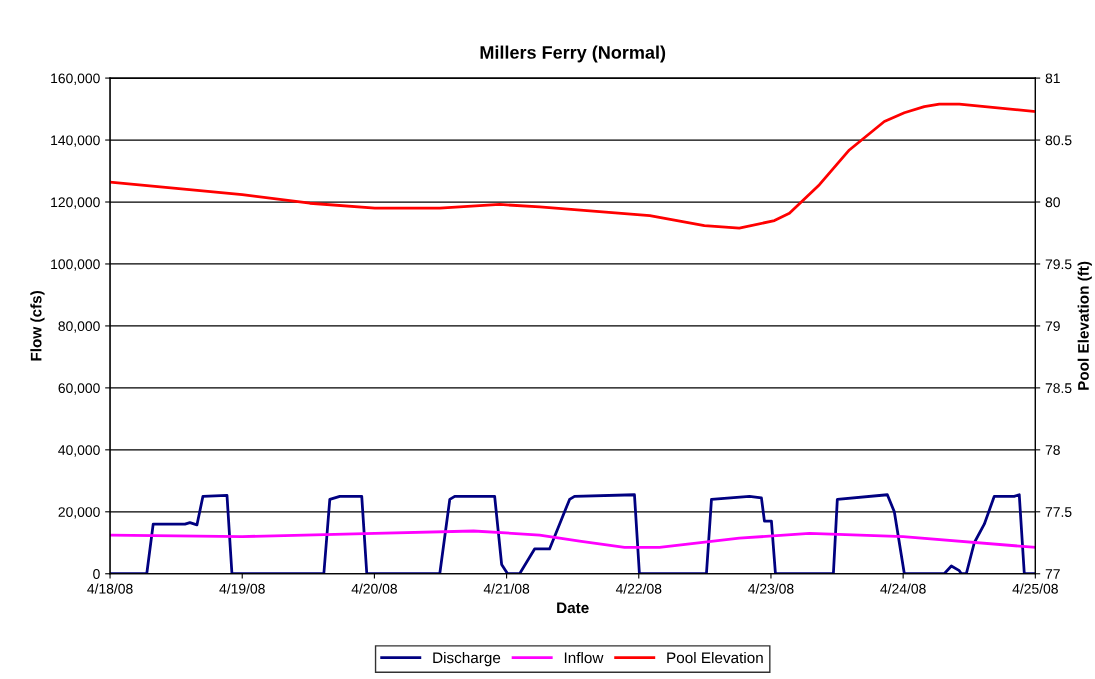  What do you see at coordinates (79, 451) in the screenshot?
I see `y-tick-label: 40,000` at bounding box center [79, 451].